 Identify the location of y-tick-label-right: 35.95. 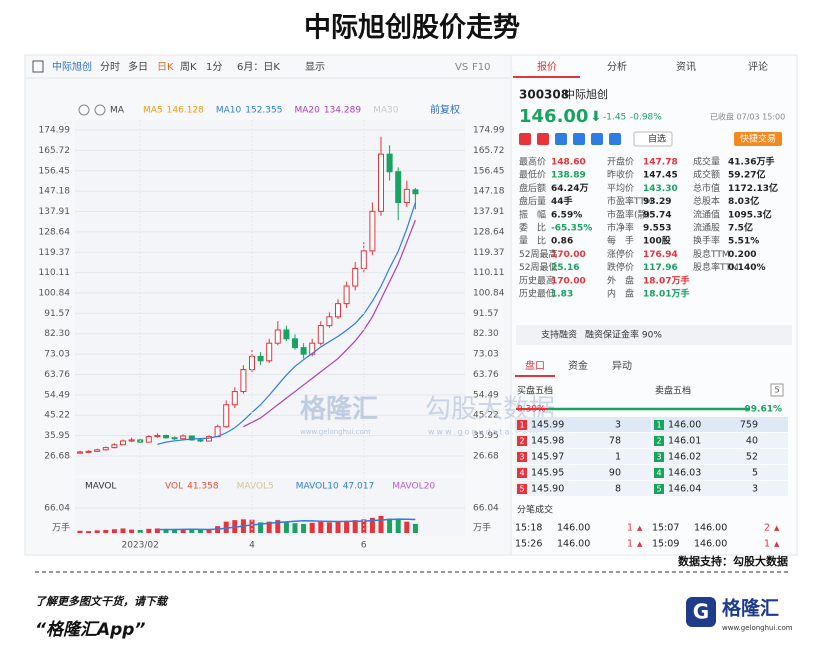
(486, 436).